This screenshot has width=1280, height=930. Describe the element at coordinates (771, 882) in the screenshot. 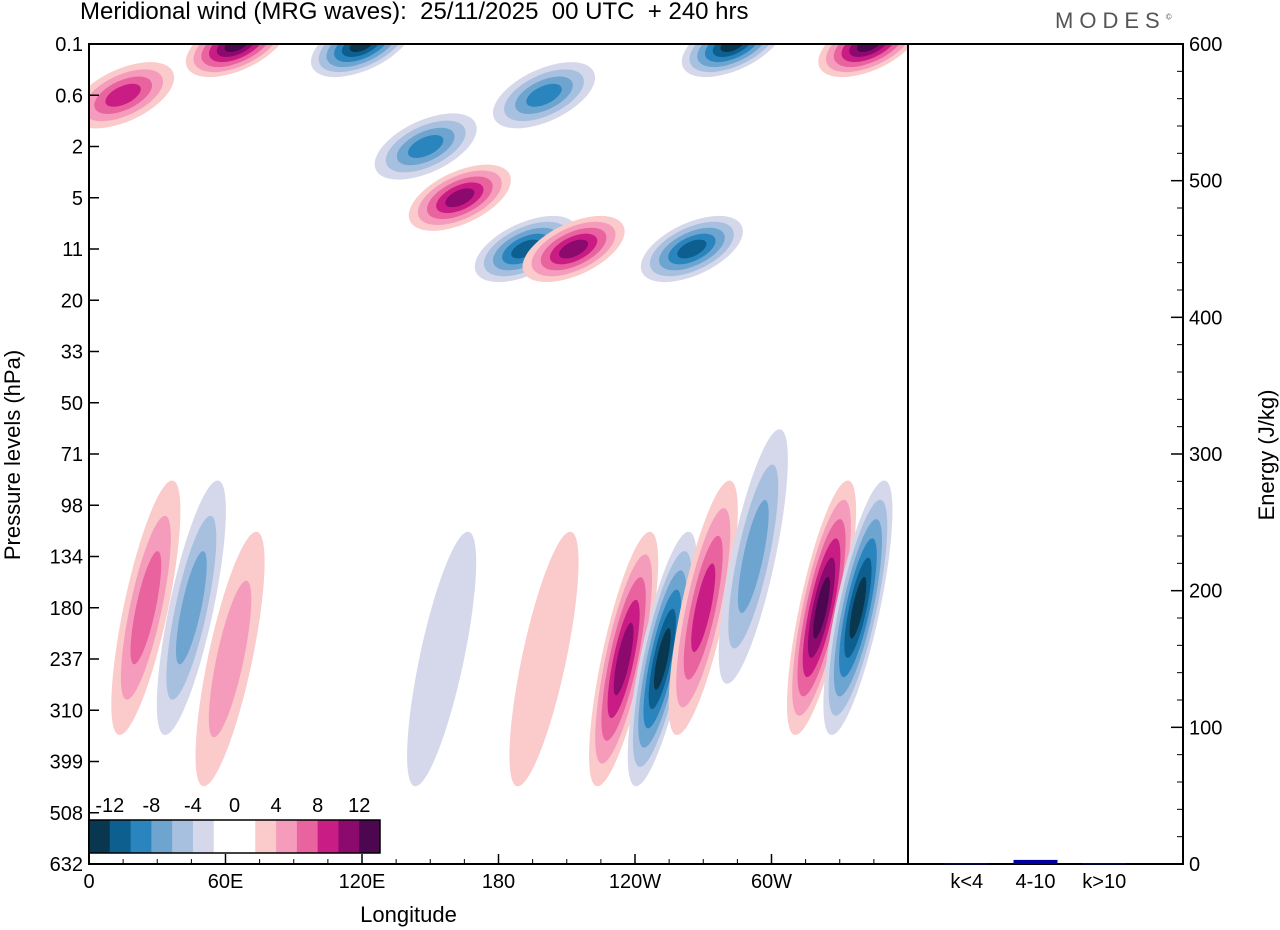

I see `x-tick-label: 60W` at that location.